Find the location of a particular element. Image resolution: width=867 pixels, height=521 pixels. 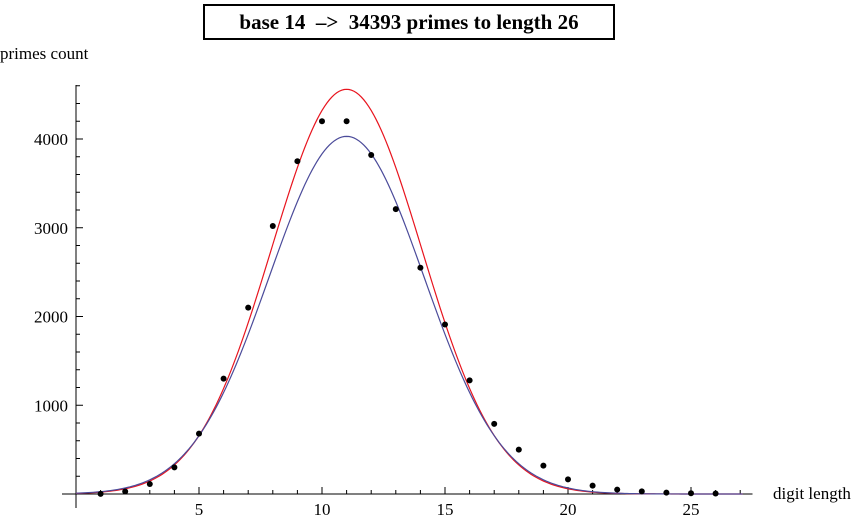

y-axis-label: primes count is located at coordinates (44, 53).